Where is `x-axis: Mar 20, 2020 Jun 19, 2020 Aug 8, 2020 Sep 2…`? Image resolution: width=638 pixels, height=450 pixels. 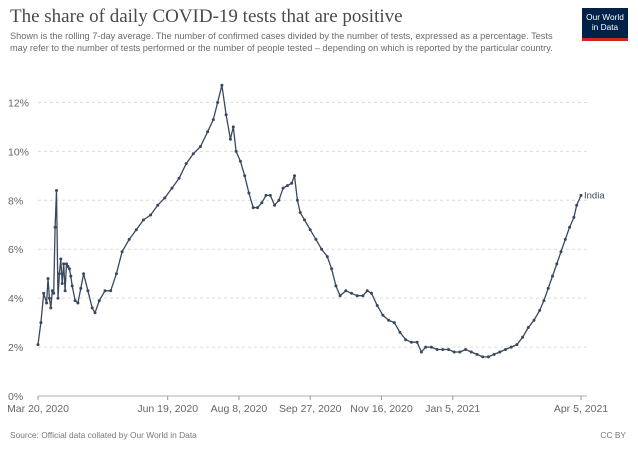 x-axis: Mar 20, 2020 Jun 19, 2020 Aug 8, 2020 Sep 2… is located at coordinates (307, 405).